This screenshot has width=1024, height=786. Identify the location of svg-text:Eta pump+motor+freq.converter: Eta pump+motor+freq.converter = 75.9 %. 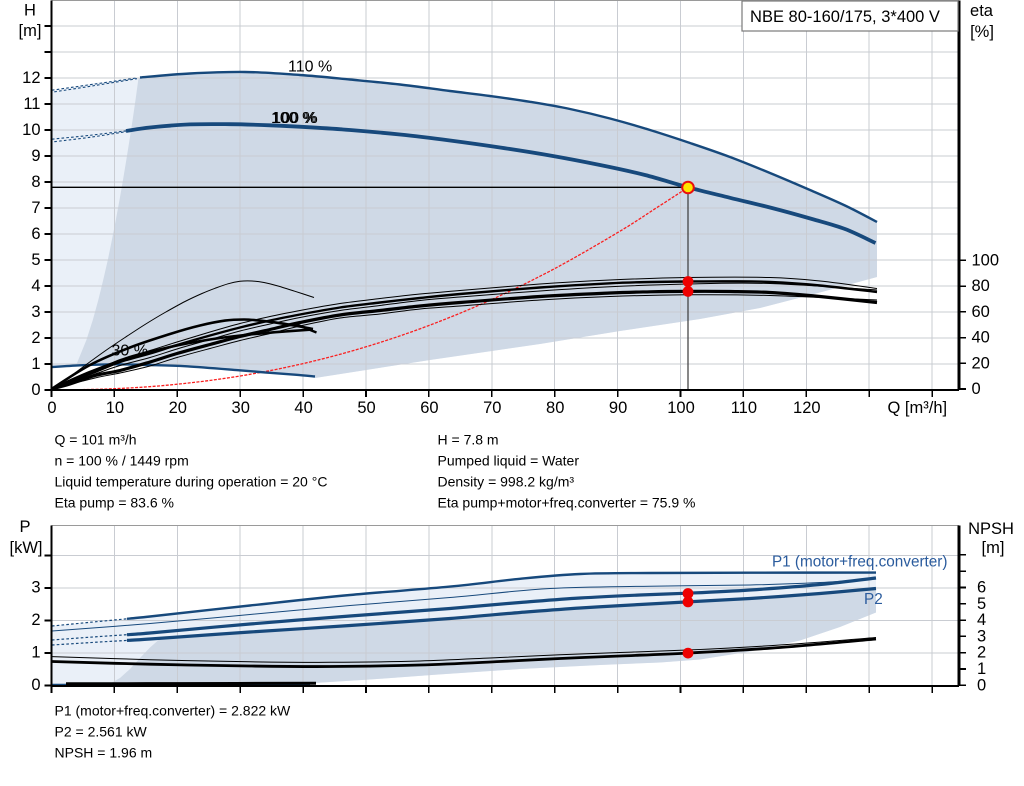
(567, 503).